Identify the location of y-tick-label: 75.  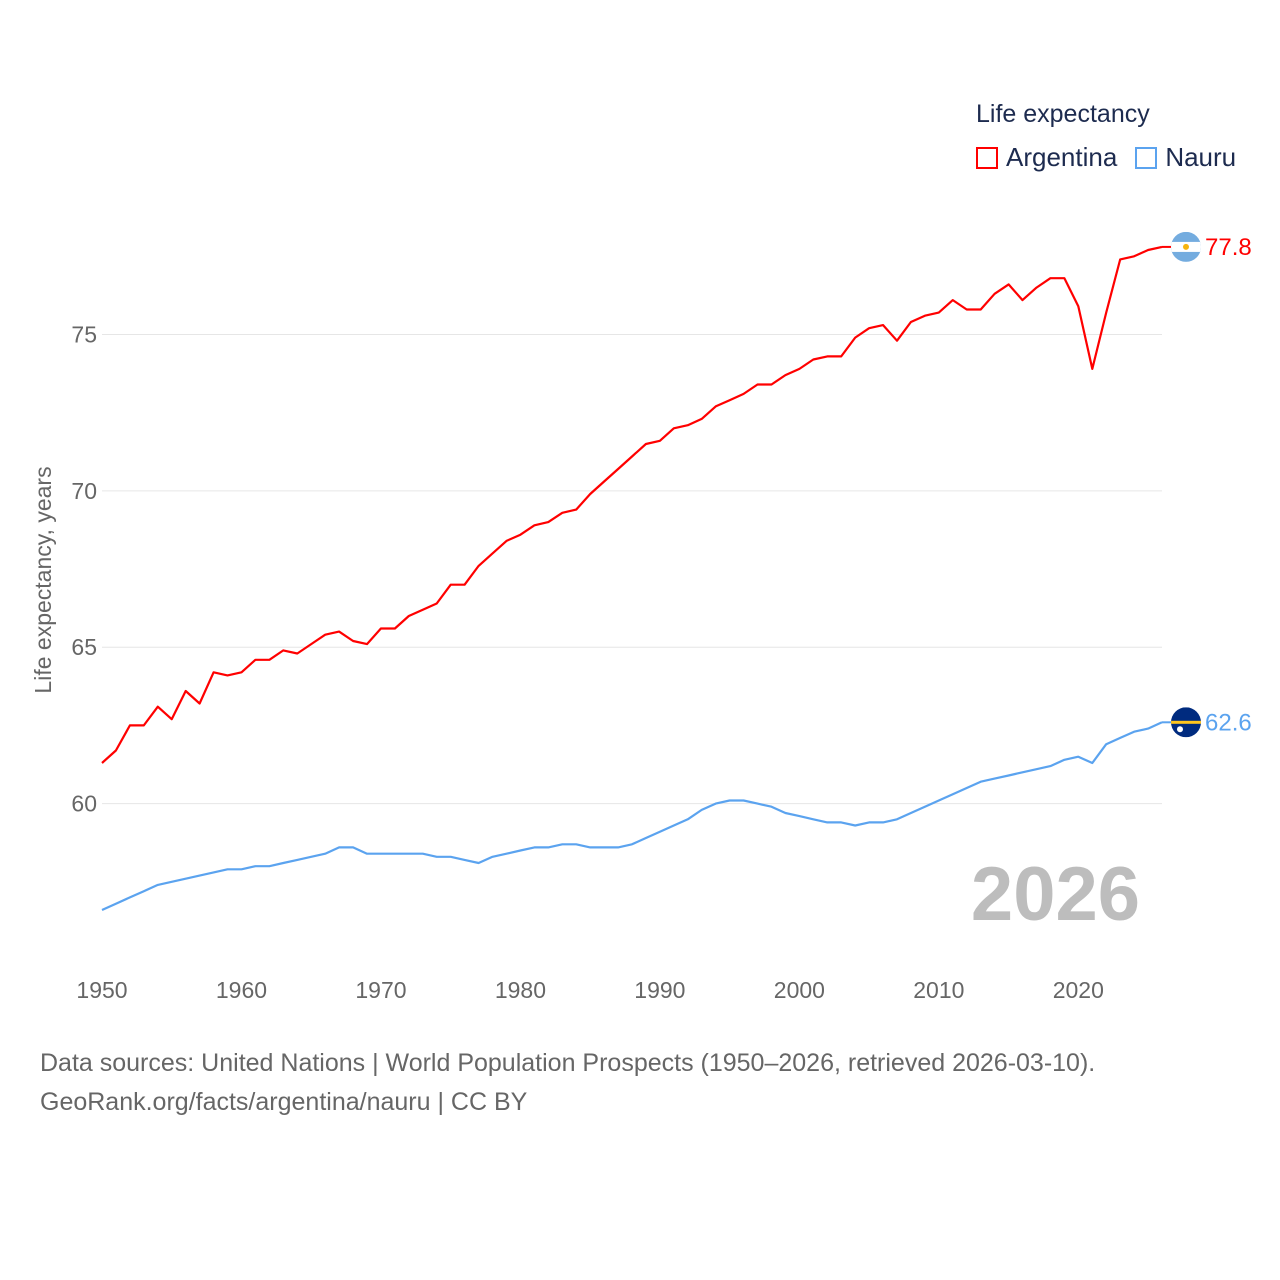
(84, 334).